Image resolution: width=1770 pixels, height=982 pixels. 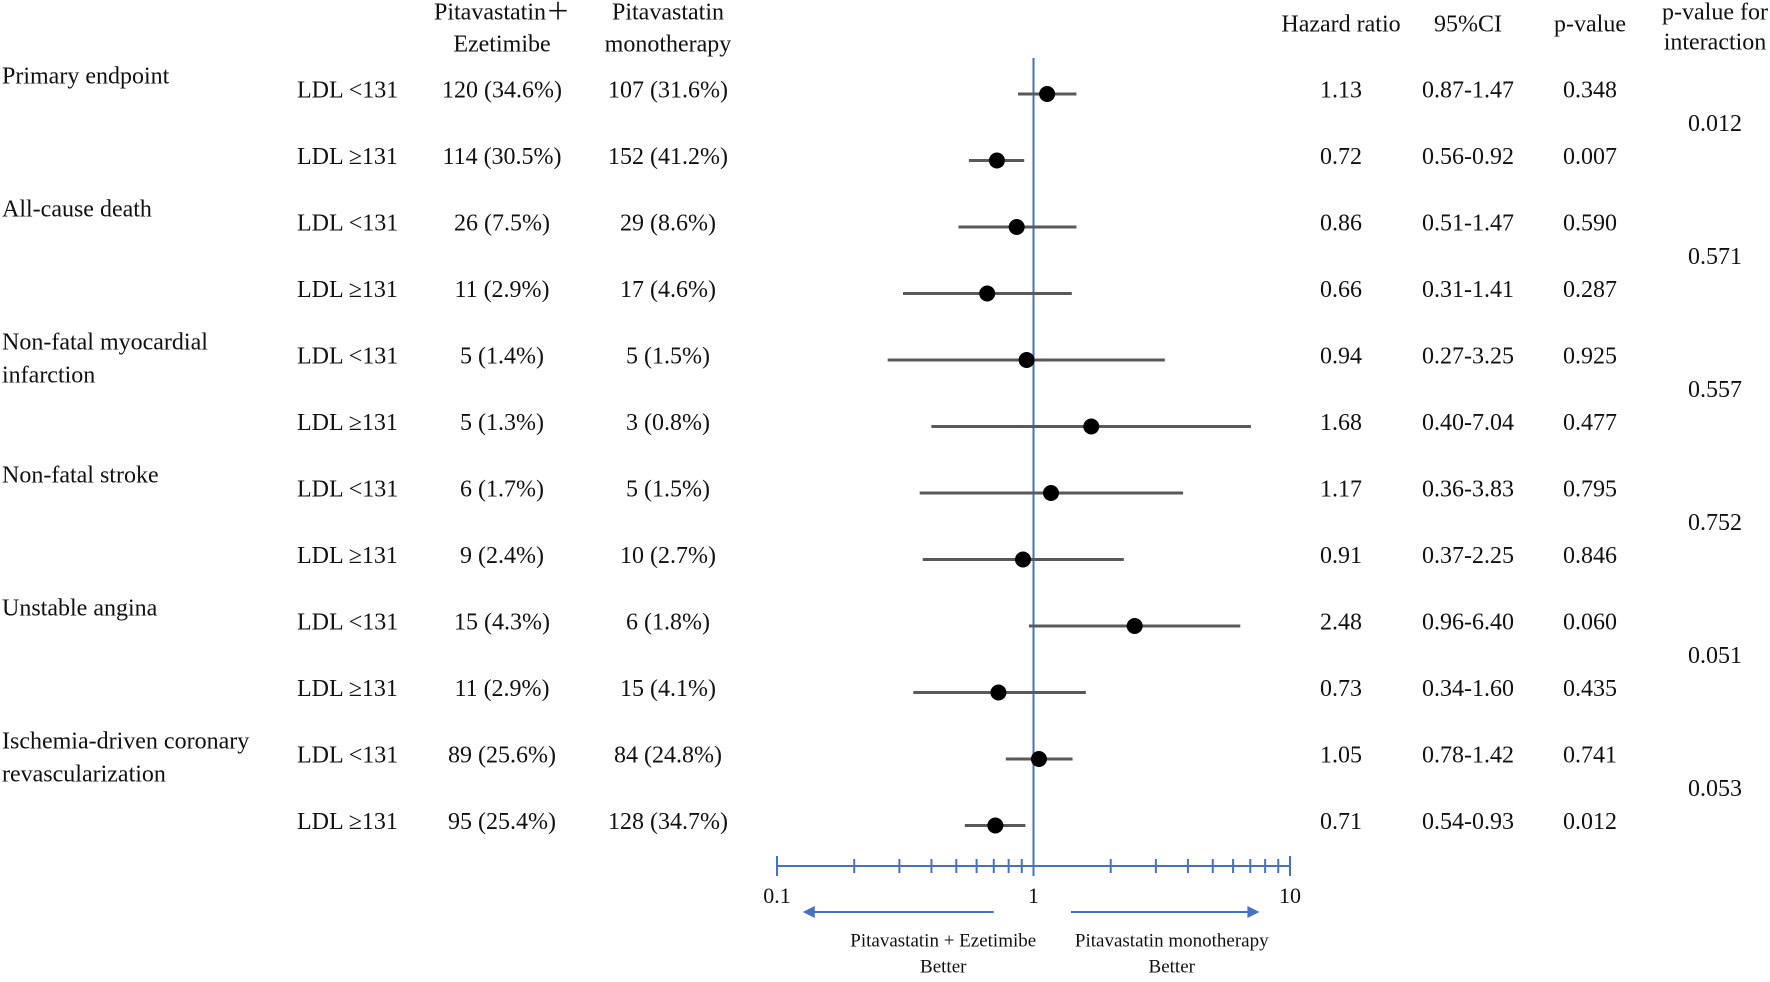 I want to click on header-mono-line2: monotherapy, so click(x=668, y=45).